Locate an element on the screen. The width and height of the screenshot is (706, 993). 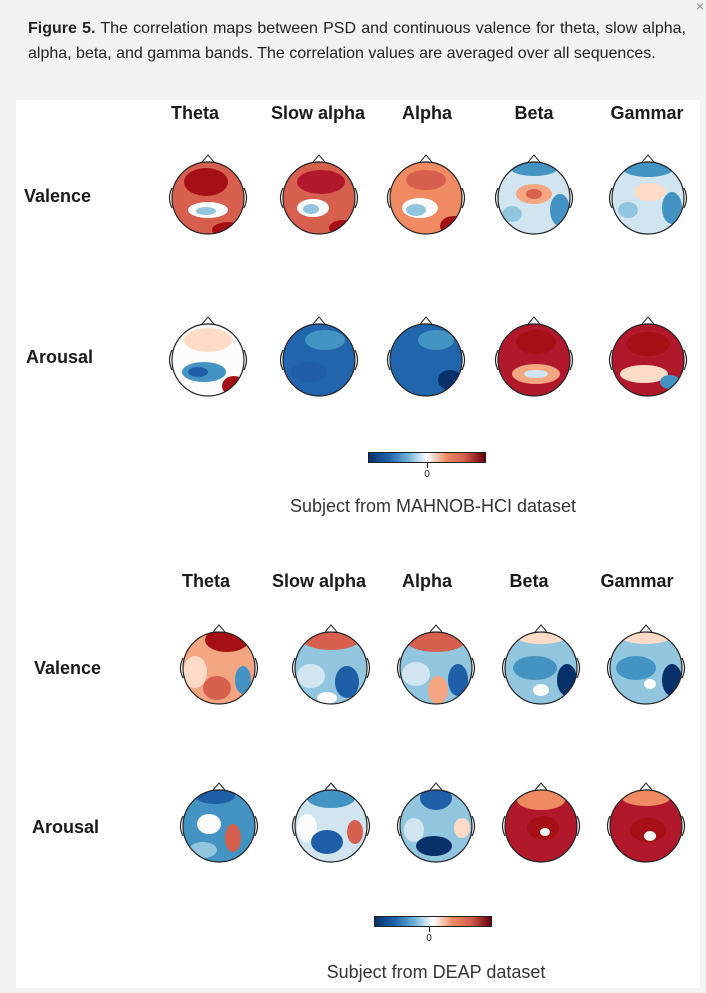
topomap-deap-valence-slow-alpha is located at coordinates (331, 664).